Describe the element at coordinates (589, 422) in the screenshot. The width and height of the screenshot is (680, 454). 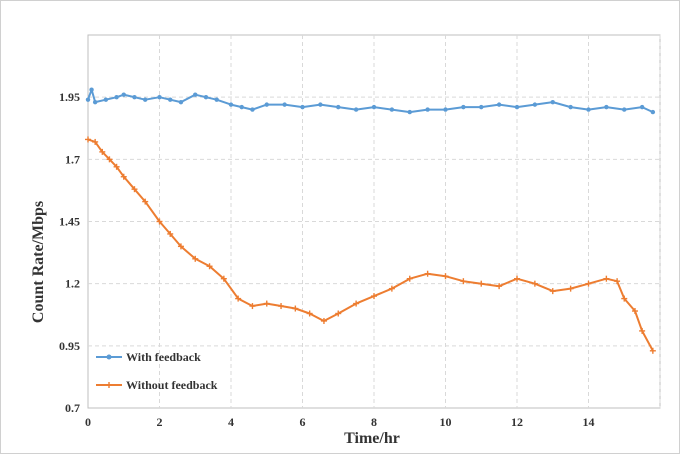
I see `x-tick-label: 14` at that location.